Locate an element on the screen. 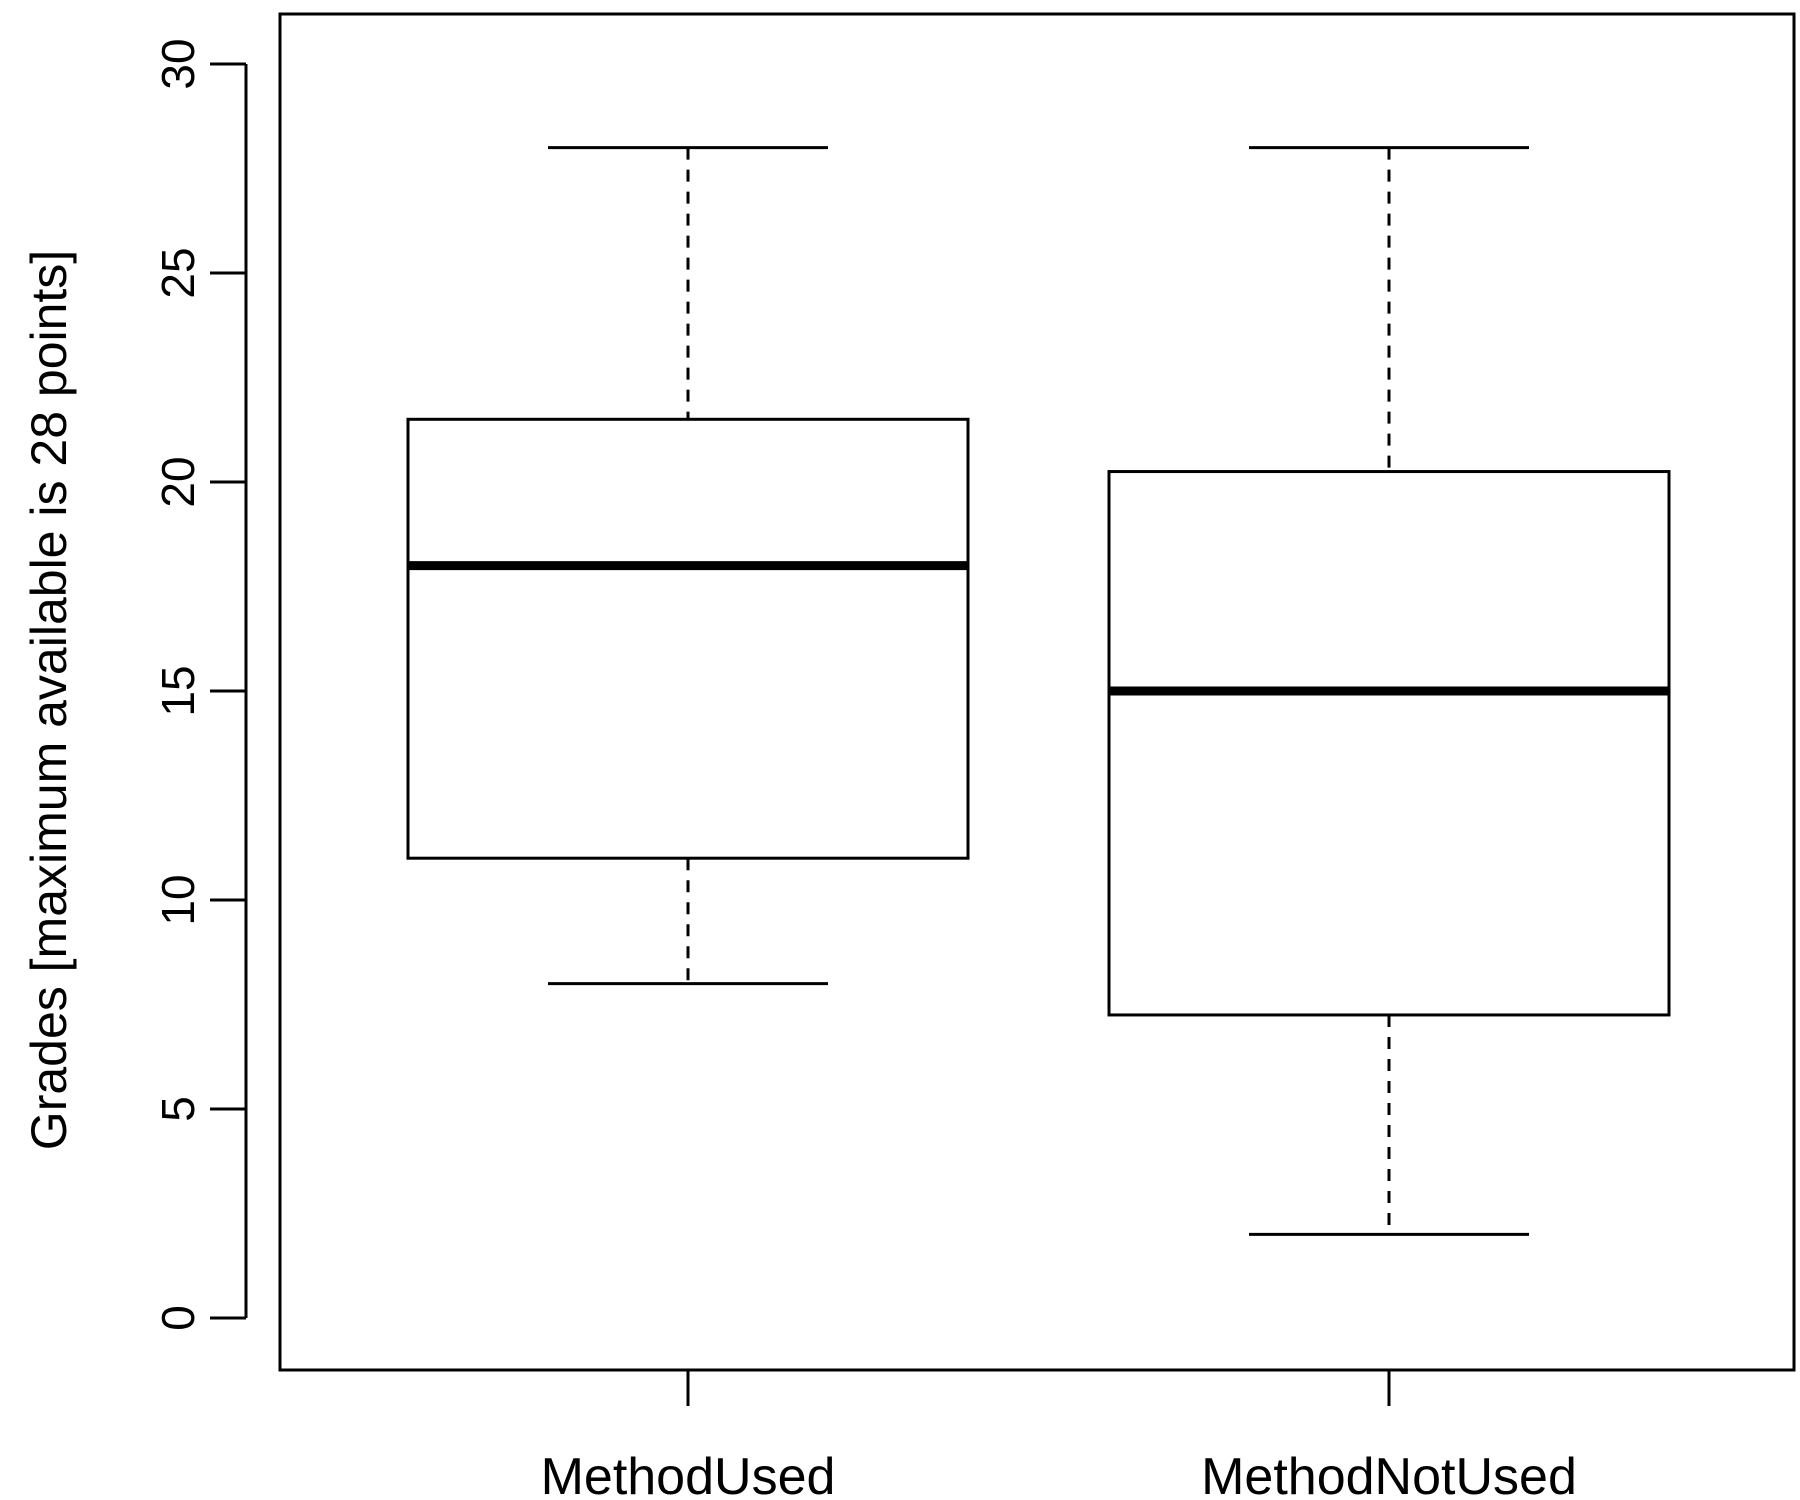  y-axis: 0 5 10 15 20 25 30 is located at coordinates (200, 684).